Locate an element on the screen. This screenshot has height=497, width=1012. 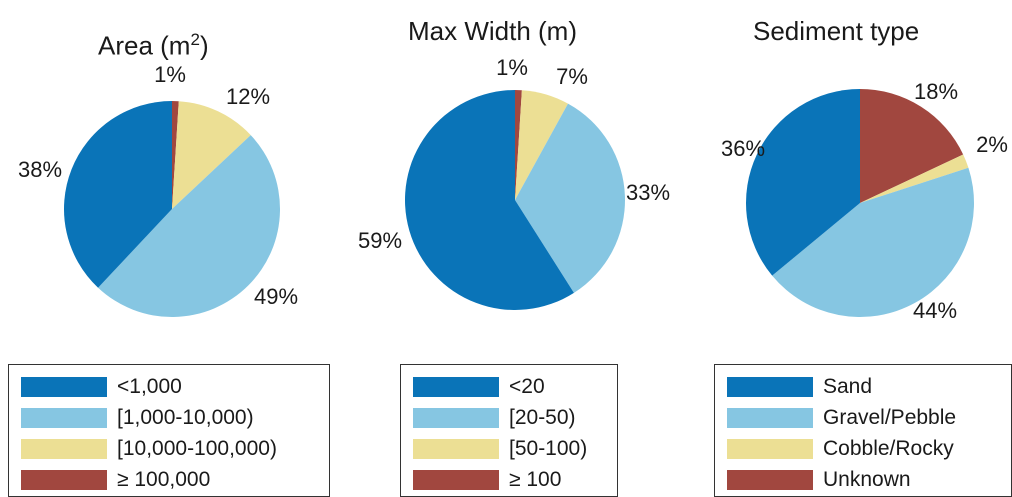
legend-2-label-2: Cobble/Rocky is located at coordinates (888, 448).